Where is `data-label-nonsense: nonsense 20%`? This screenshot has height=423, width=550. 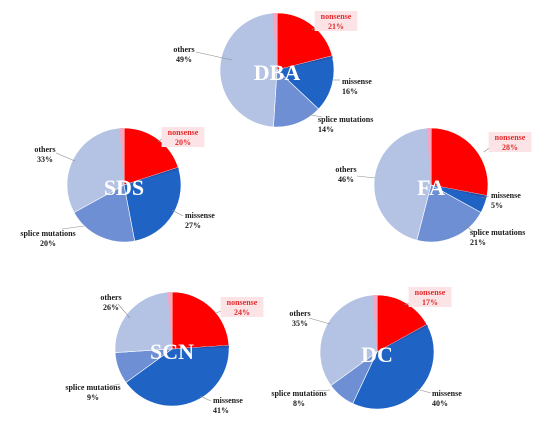
data-label-nonsense: nonsense 20% is located at coordinates (183, 137).